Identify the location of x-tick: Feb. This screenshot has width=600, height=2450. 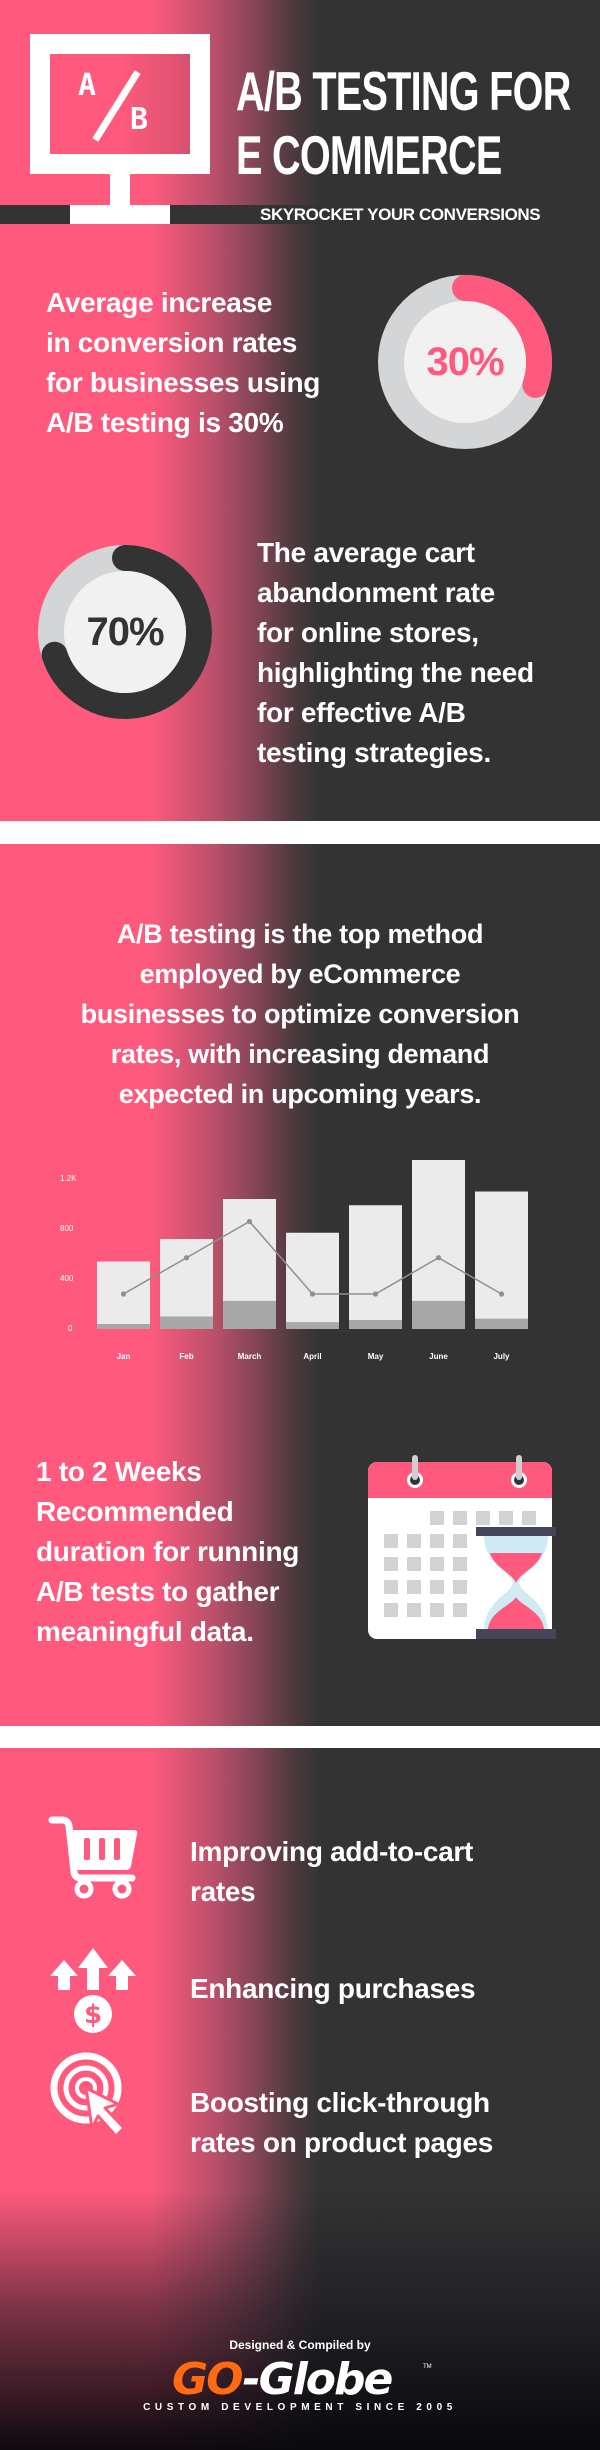
(186, 1356).